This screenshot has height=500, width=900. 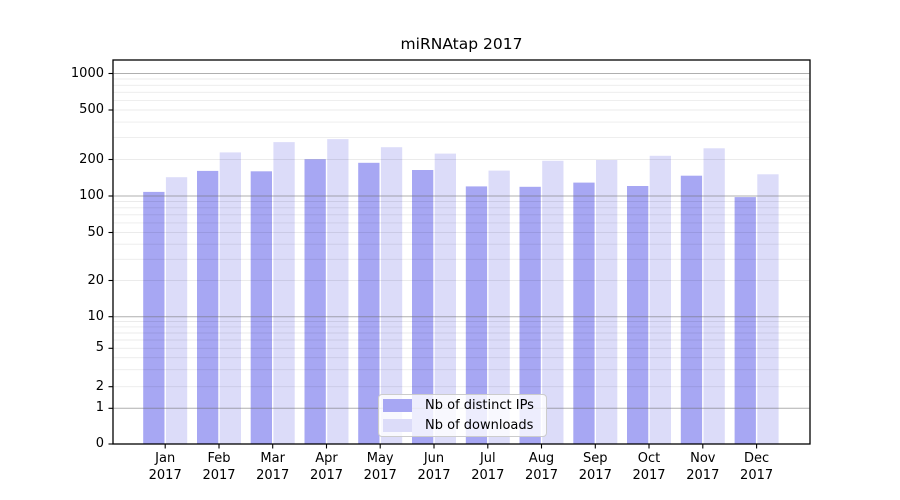 I want to click on bar-distinct-ips-feb, so click(x=208, y=307).